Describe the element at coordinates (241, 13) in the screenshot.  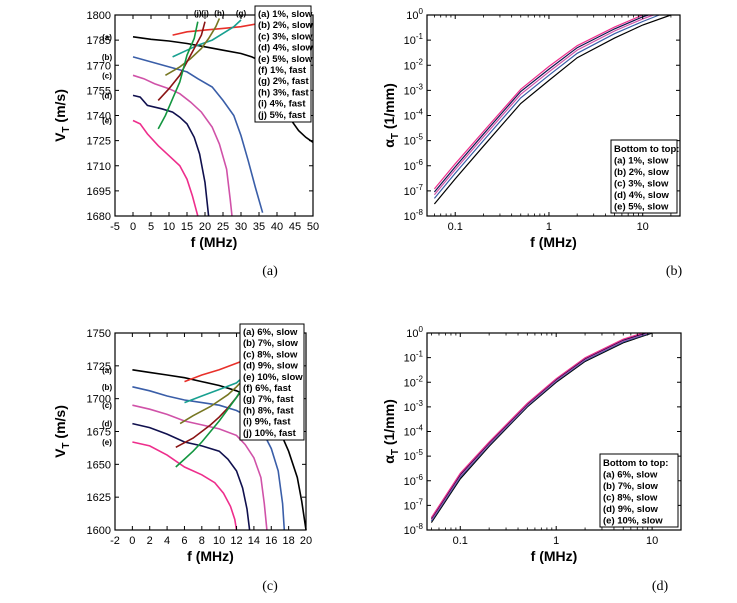
I see `curve-label-g: (g)` at that location.